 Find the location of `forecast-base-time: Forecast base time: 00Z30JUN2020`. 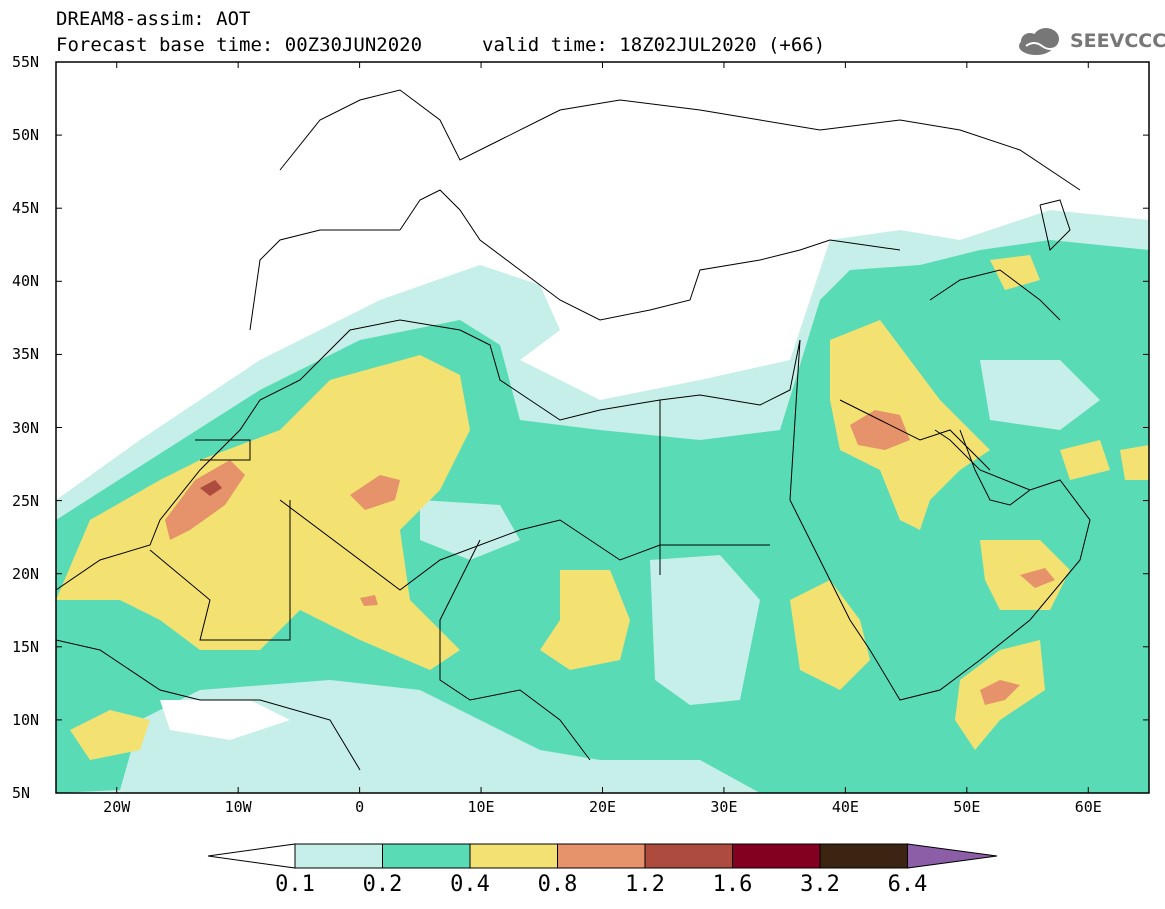

forecast-base-time: Forecast base time: 00Z30JUN2020 is located at coordinates (239, 45).